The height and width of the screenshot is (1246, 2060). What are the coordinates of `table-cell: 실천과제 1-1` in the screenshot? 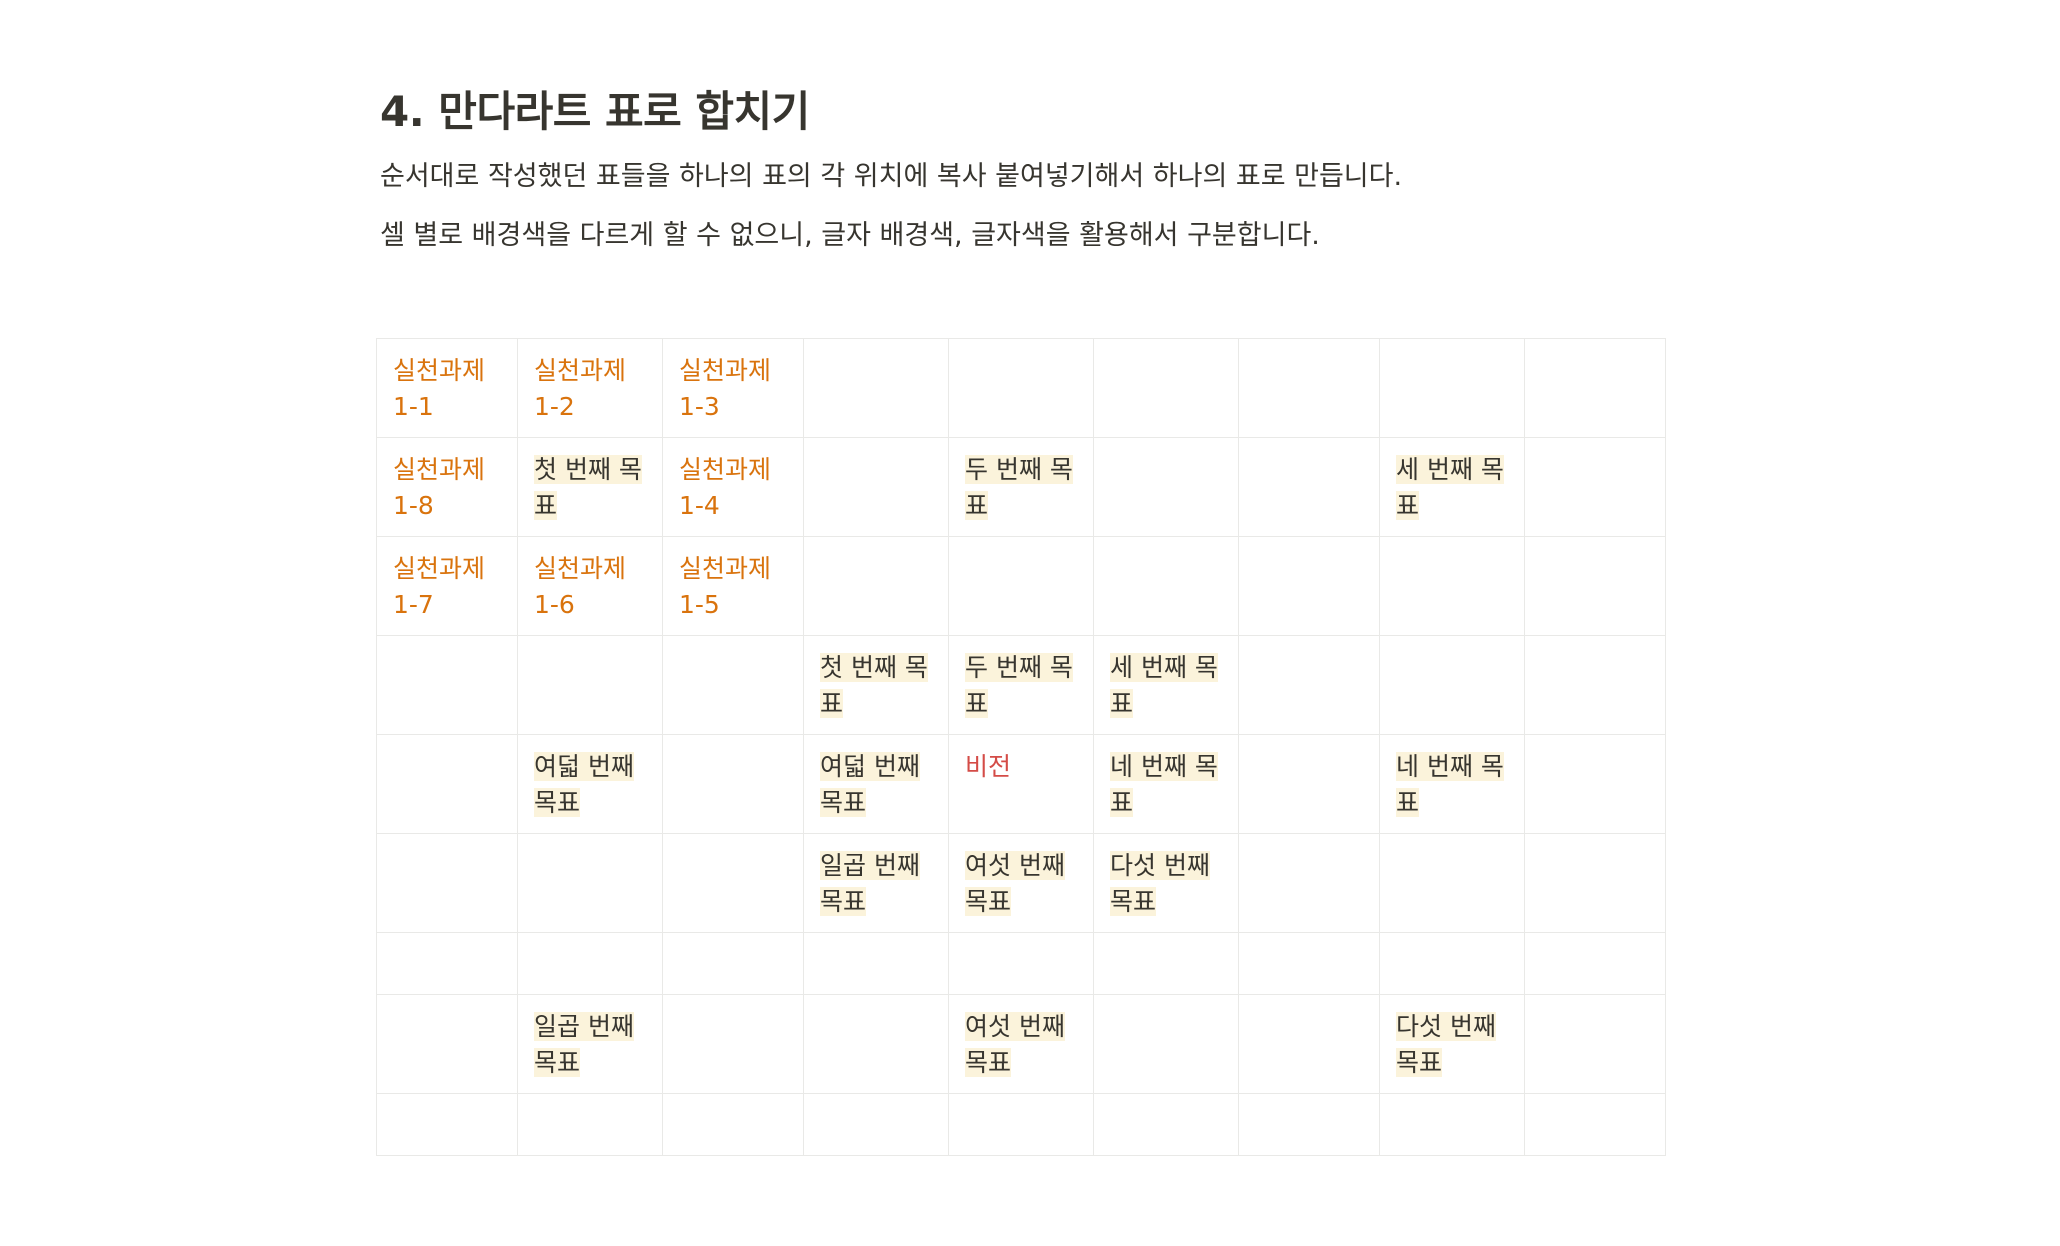 It's located at (447, 388).